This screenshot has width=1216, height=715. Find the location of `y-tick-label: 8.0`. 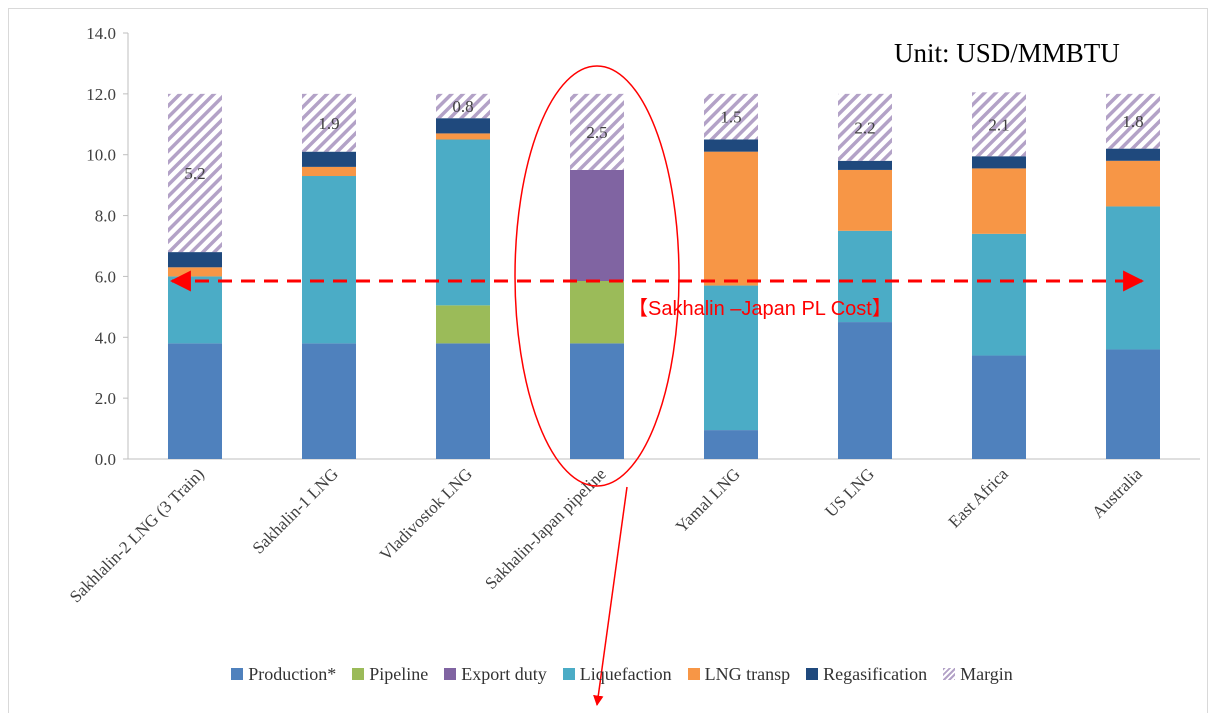

y-tick-label: 8.0 is located at coordinates (105, 216).